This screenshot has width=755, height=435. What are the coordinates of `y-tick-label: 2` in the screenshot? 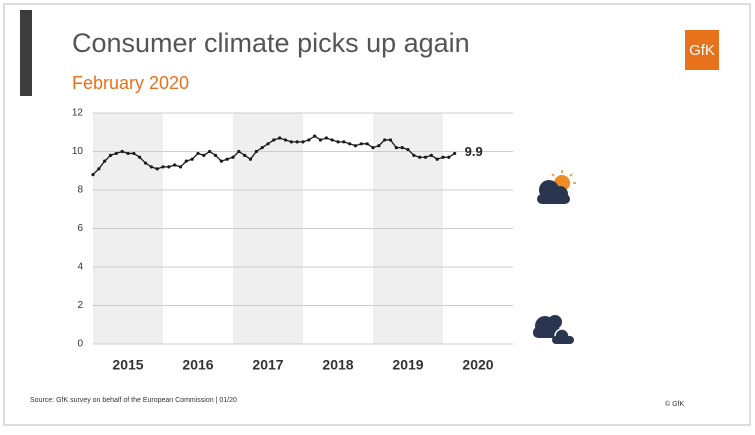 It's located at (80, 305).